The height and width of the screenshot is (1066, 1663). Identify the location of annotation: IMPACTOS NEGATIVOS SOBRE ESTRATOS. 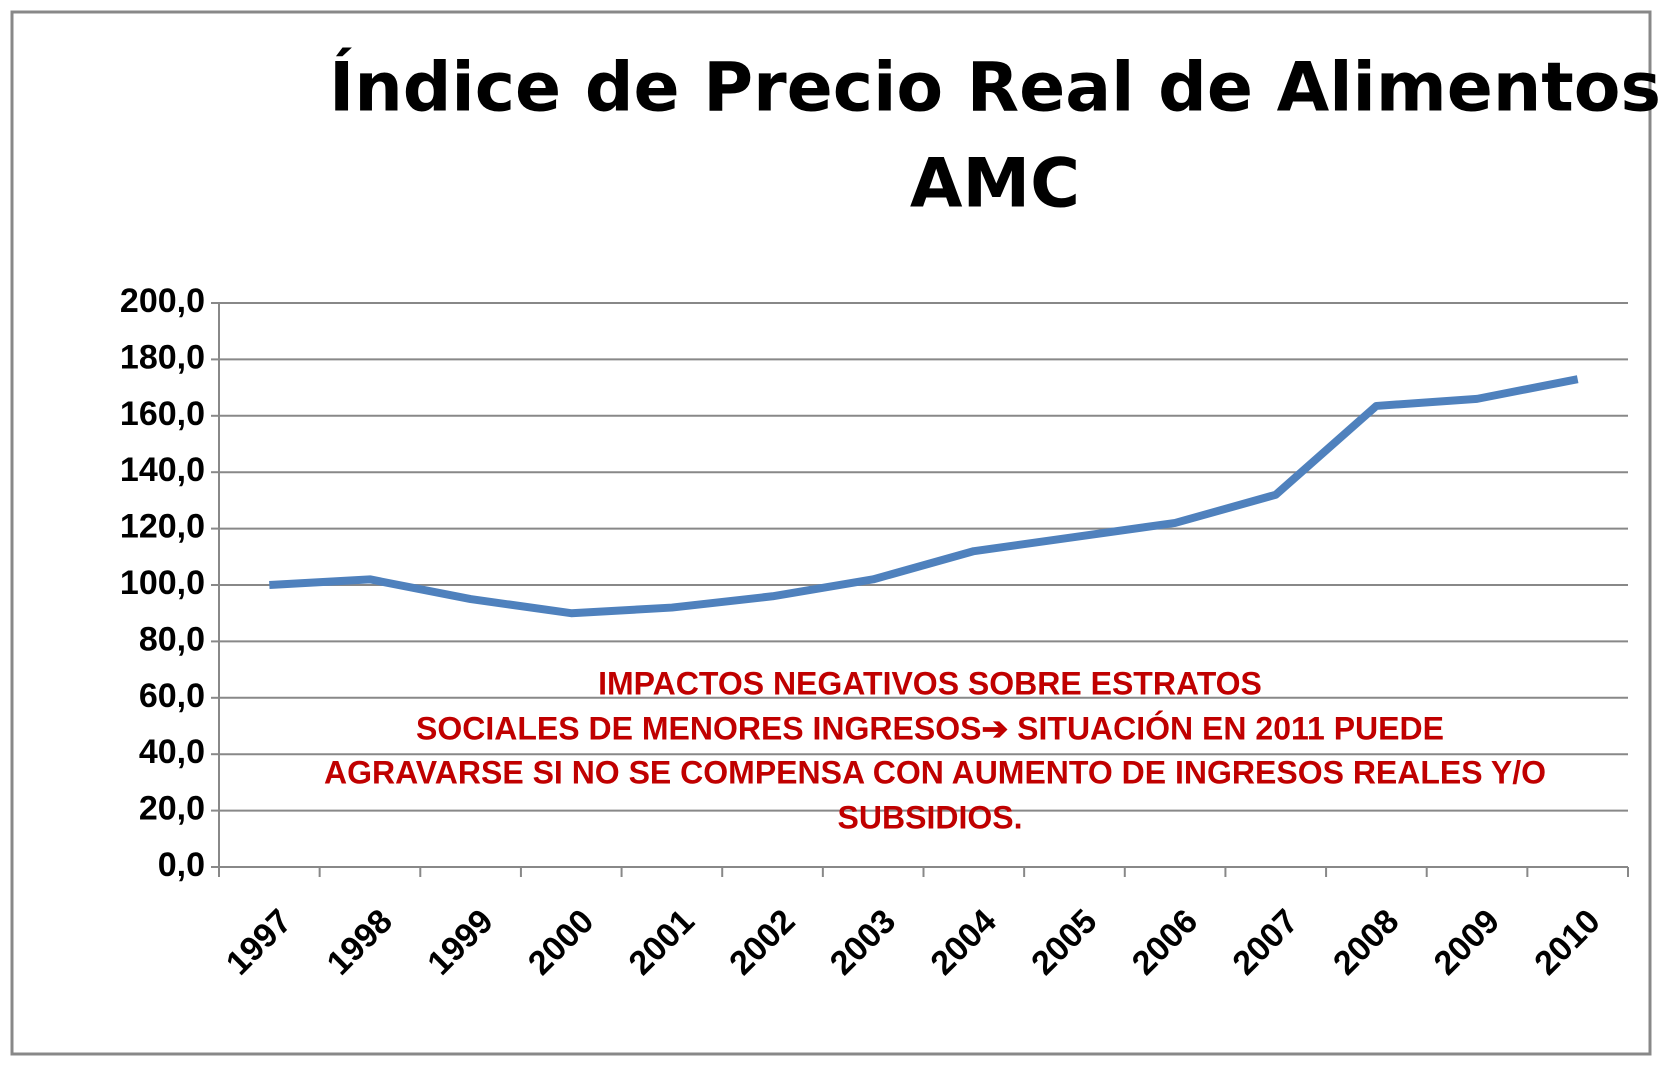
(930, 683).